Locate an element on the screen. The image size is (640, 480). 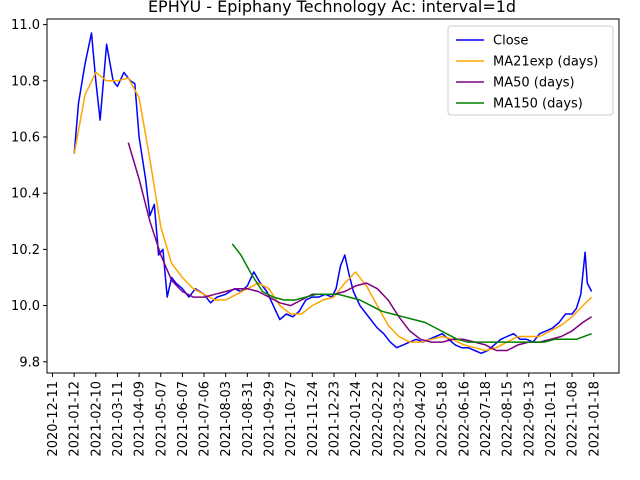
legend-box is located at coordinates (530, 70).